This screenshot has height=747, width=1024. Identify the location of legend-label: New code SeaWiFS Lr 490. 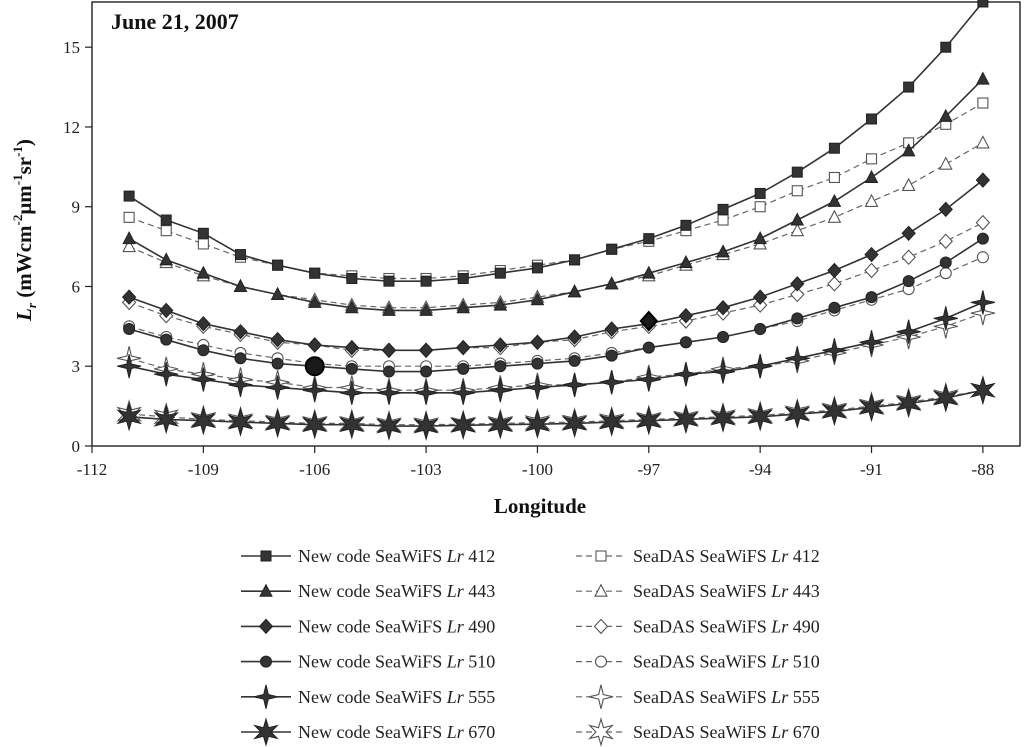
(396, 626).